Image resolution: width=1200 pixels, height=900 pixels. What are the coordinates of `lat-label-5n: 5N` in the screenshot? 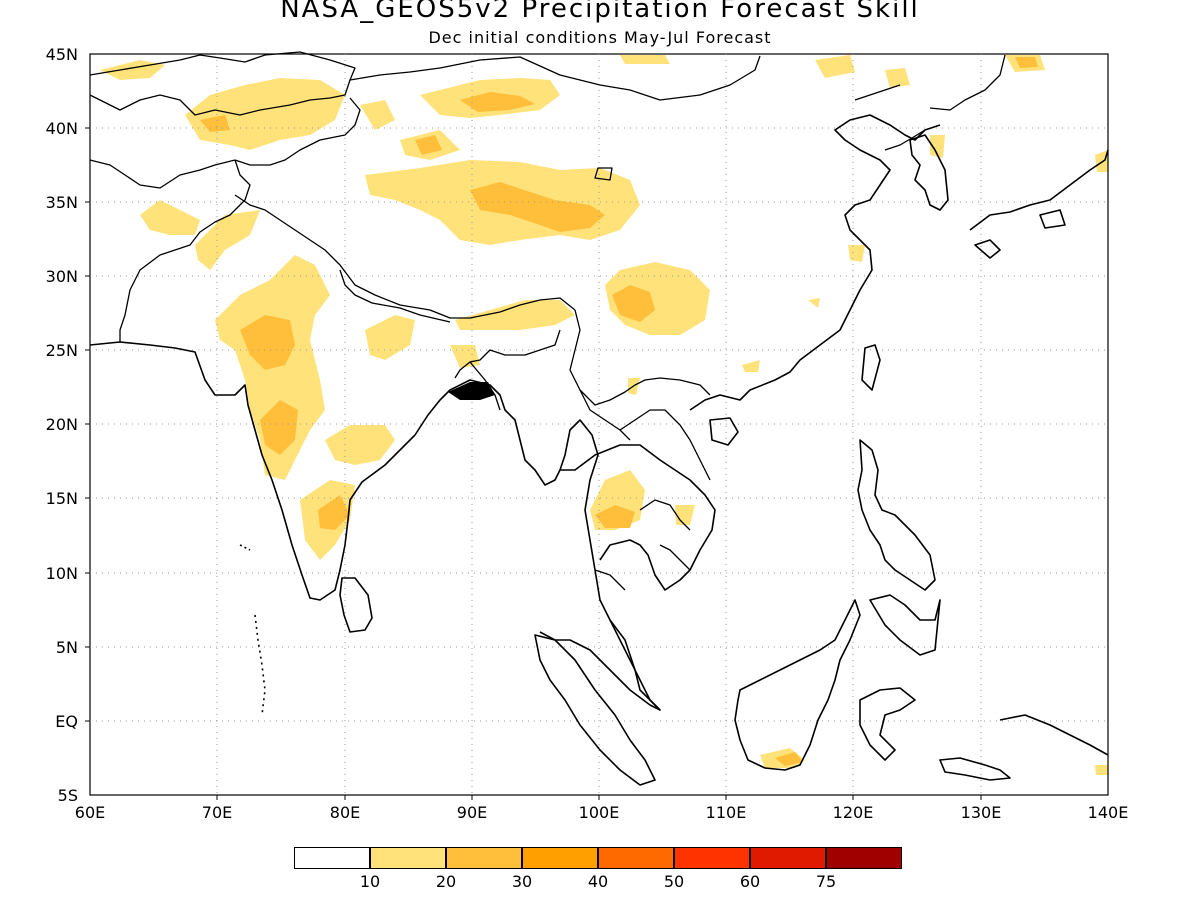 It's located at (66, 647).